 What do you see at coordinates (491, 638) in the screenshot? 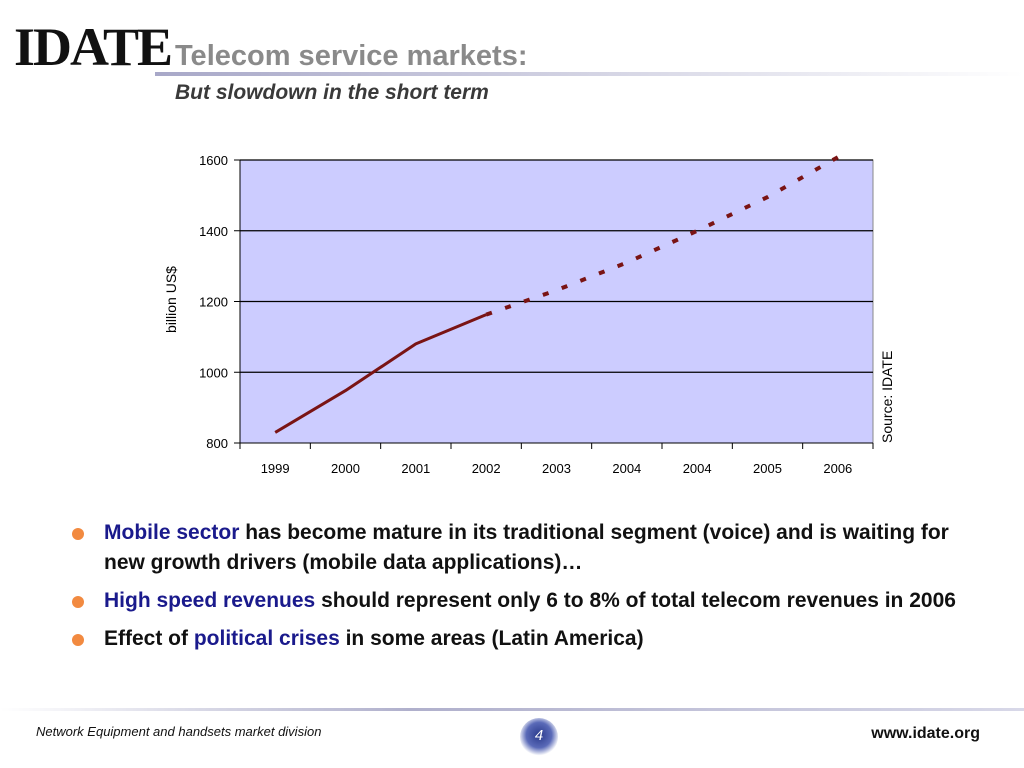
I see `bullet-text: in some areas (Latin America)` at bounding box center [491, 638].